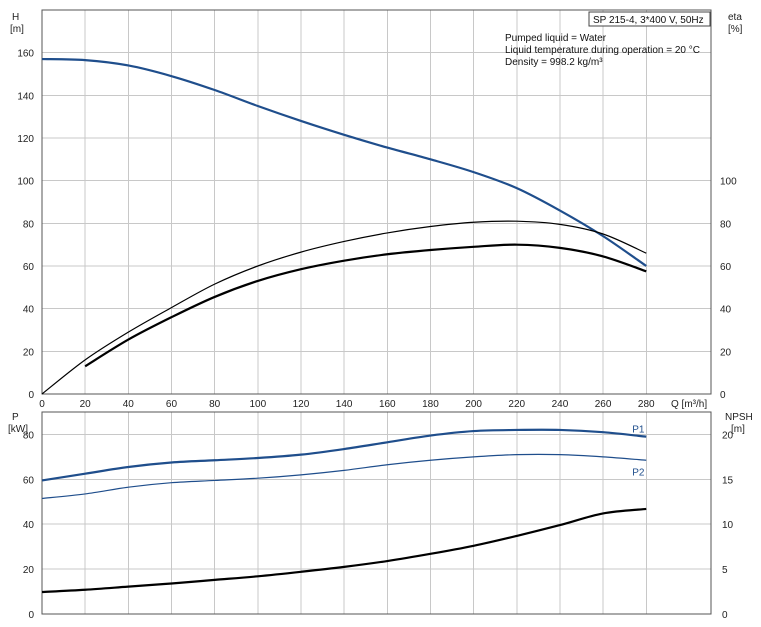 This screenshot has width=761, height=627. Describe the element at coordinates (739, 417) in the screenshot. I see `y-right-axis-label: NPSH` at that location.